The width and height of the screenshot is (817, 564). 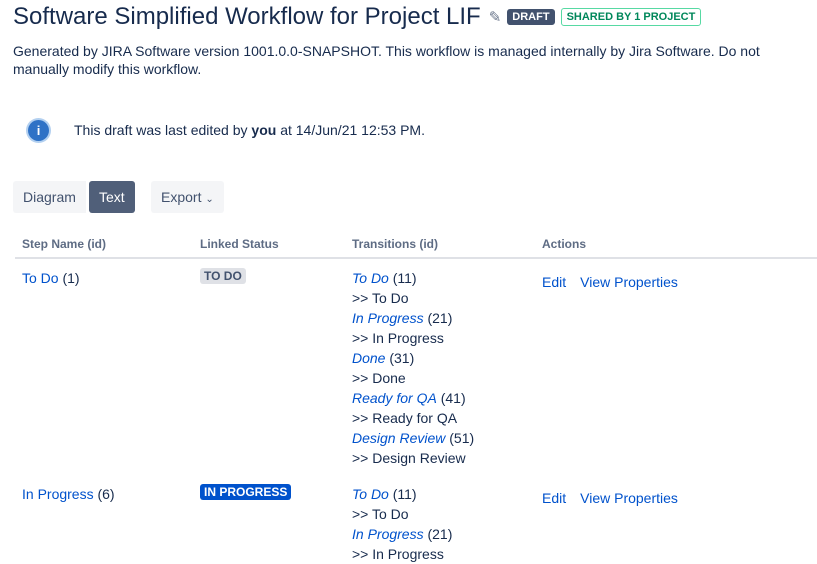 What do you see at coordinates (564, 244) in the screenshot?
I see `header-actions: Actions` at bounding box center [564, 244].